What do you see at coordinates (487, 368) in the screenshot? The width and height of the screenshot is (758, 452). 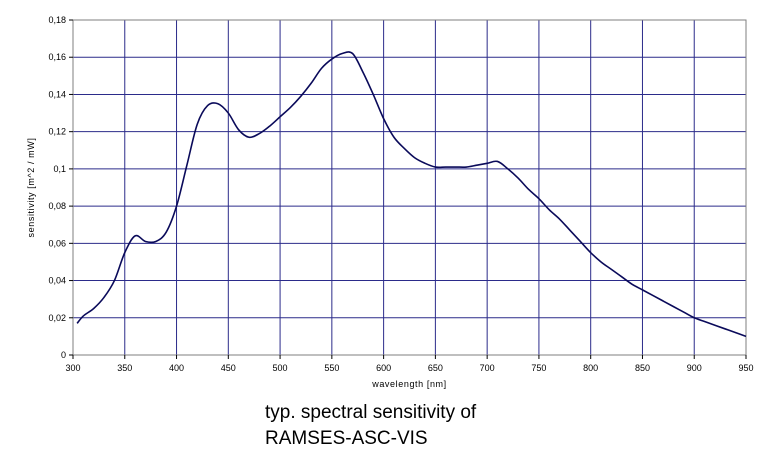 I see `x-tick-label: 700` at bounding box center [487, 368].